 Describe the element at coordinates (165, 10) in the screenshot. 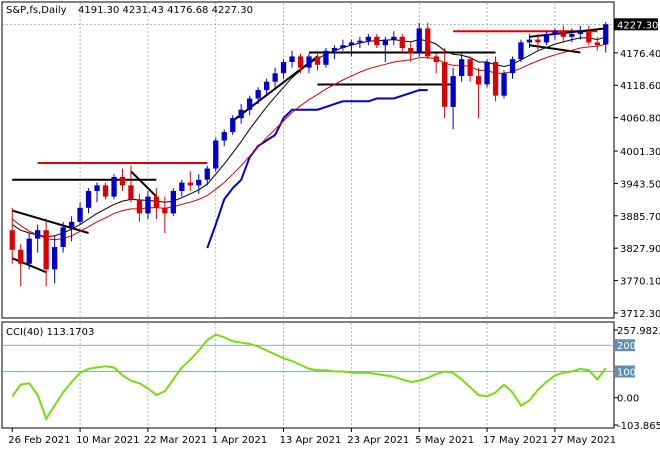

I see `chart-header-ohlc: 4191.30 4231.43 4176.68 4227.30` at that location.